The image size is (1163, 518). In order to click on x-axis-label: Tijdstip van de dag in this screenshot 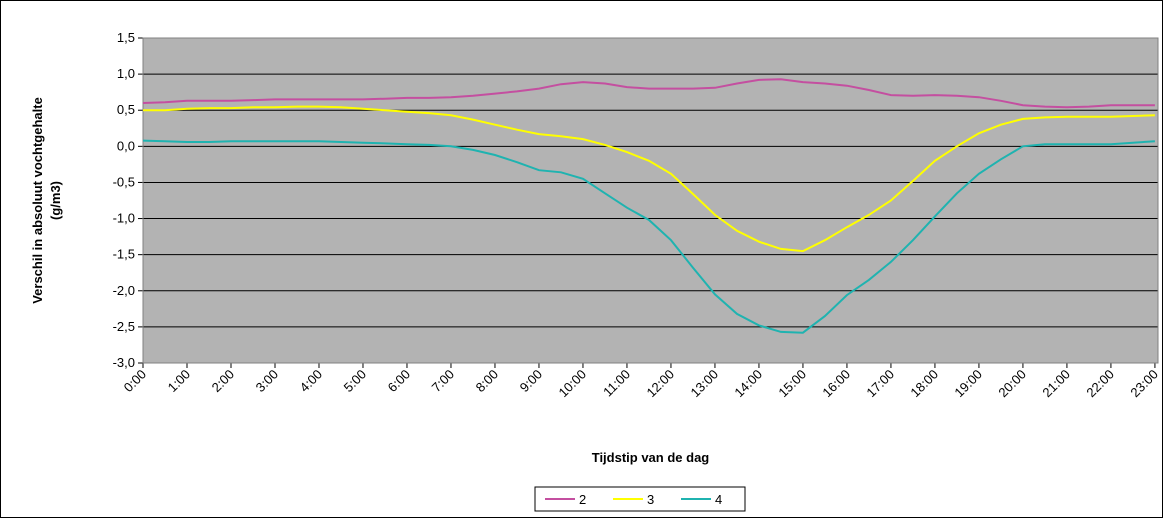, I will do `click(651, 457)`.